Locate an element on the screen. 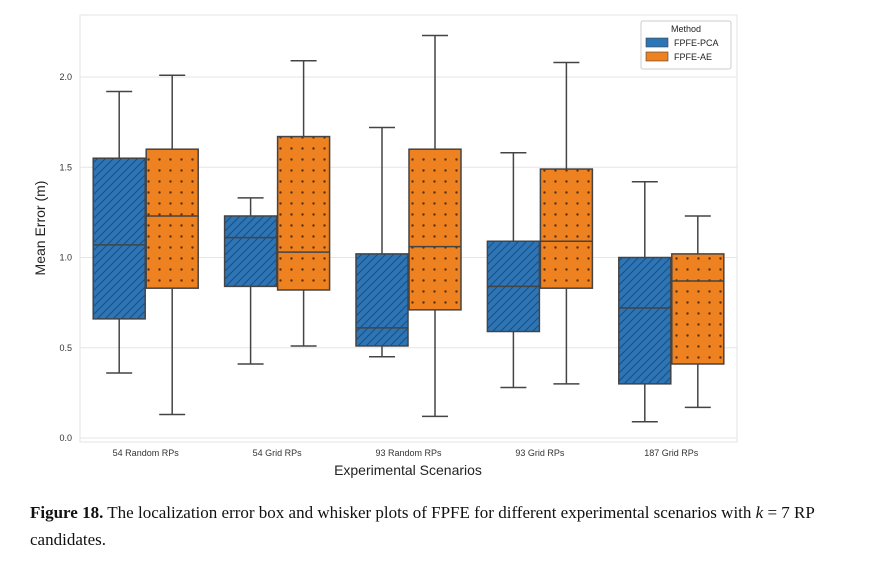  x-tick-label: 93 Random RPs is located at coordinates (408, 453).